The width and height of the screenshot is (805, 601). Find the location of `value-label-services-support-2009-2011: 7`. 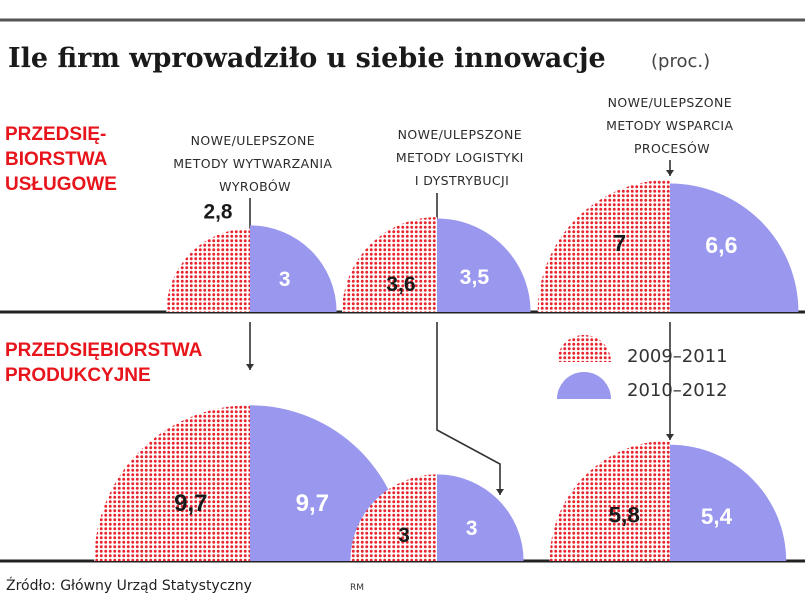

value-label-services-support-2009-2011: 7 is located at coordinates (619, 243).